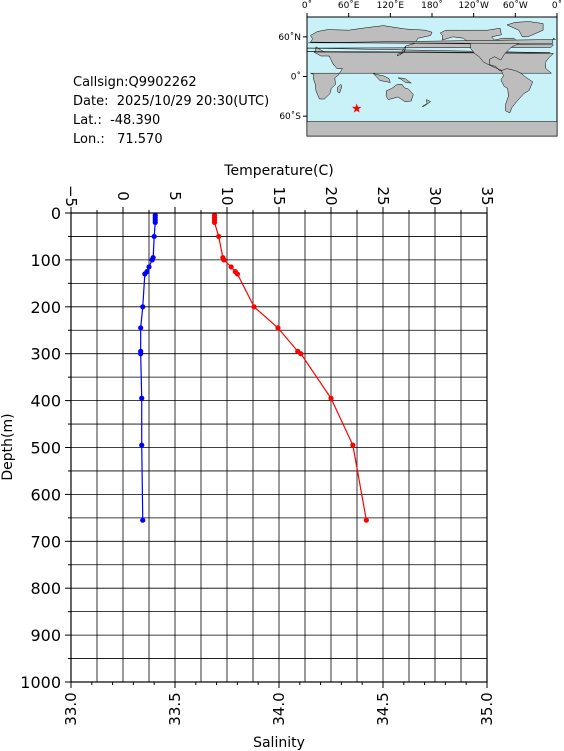  I want to click on temperature-tick-label: 15, so click(279, 195).